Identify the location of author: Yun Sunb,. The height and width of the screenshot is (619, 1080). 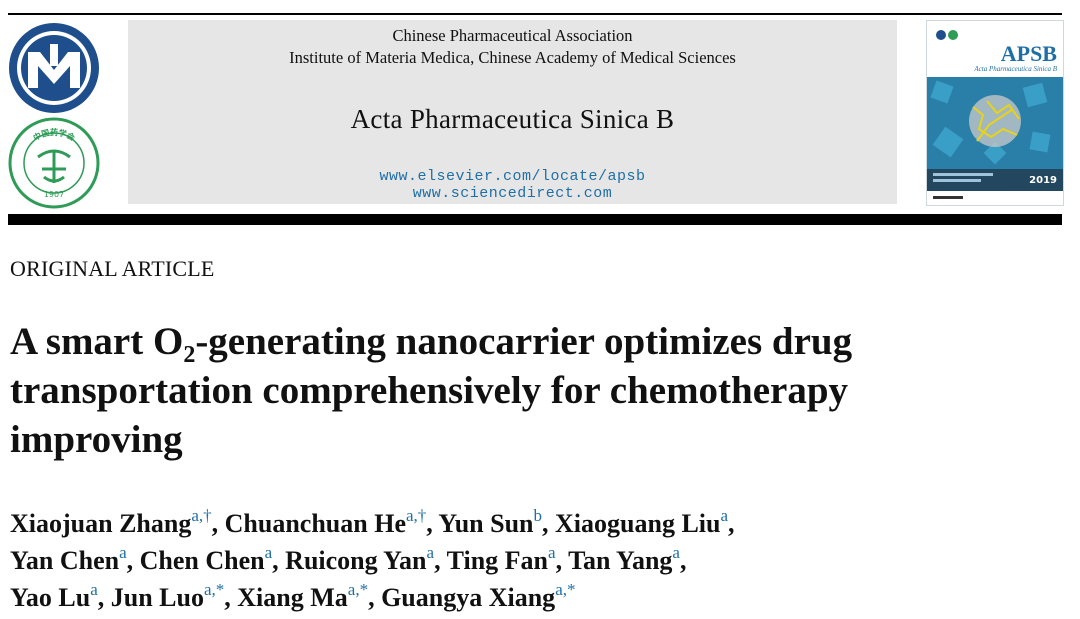
(497, 522).